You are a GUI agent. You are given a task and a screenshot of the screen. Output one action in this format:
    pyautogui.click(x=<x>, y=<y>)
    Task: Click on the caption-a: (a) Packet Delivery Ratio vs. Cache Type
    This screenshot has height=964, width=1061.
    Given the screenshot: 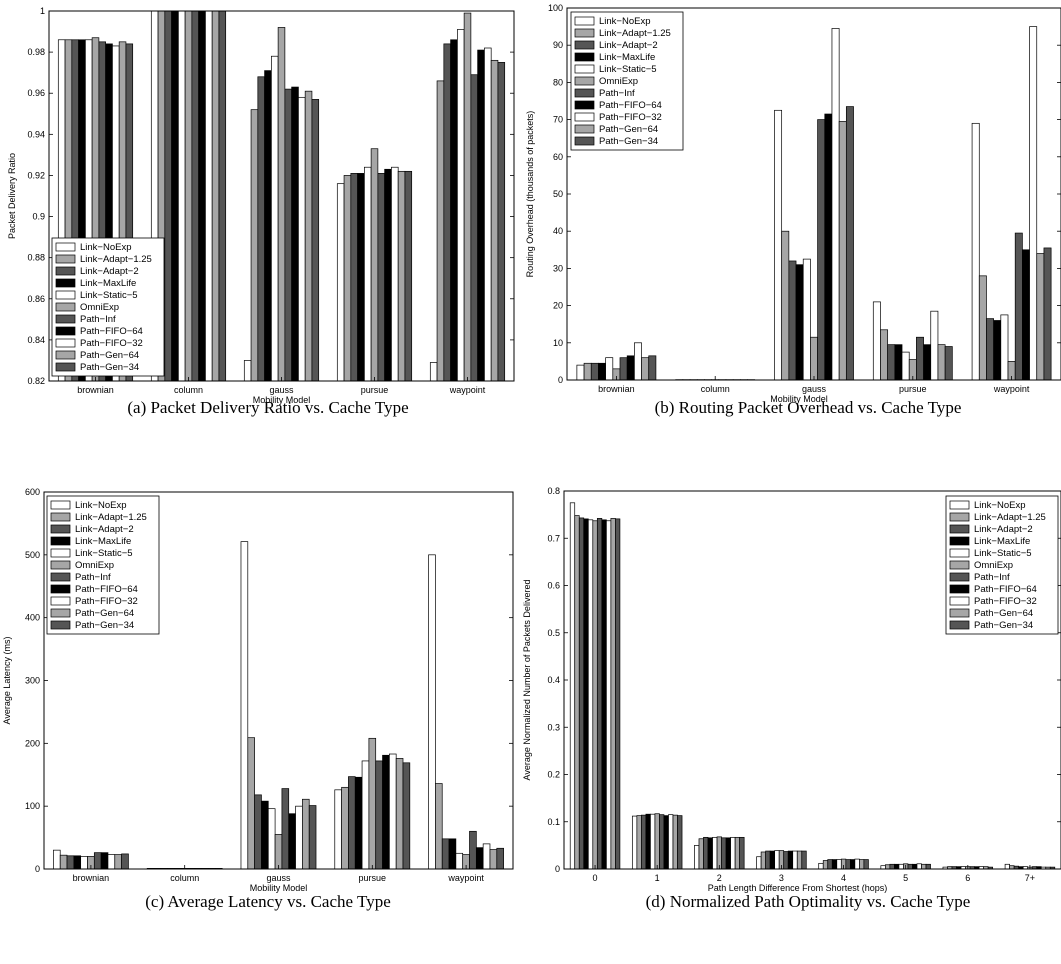 What is the action you would take?
    pyautogui.click(x=267, y=407)
    